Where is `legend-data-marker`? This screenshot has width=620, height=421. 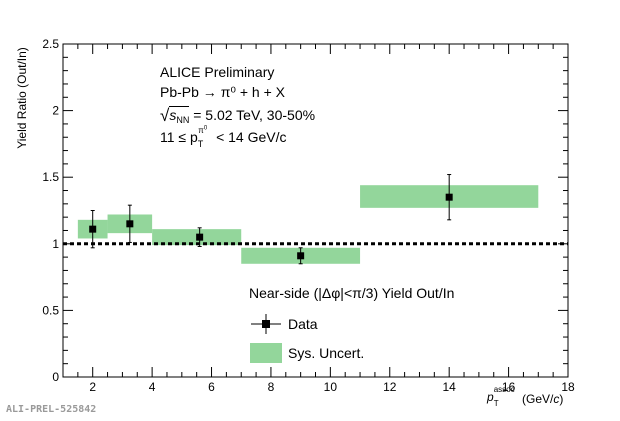 legend-data-marker is located at coordinates (266, 324).